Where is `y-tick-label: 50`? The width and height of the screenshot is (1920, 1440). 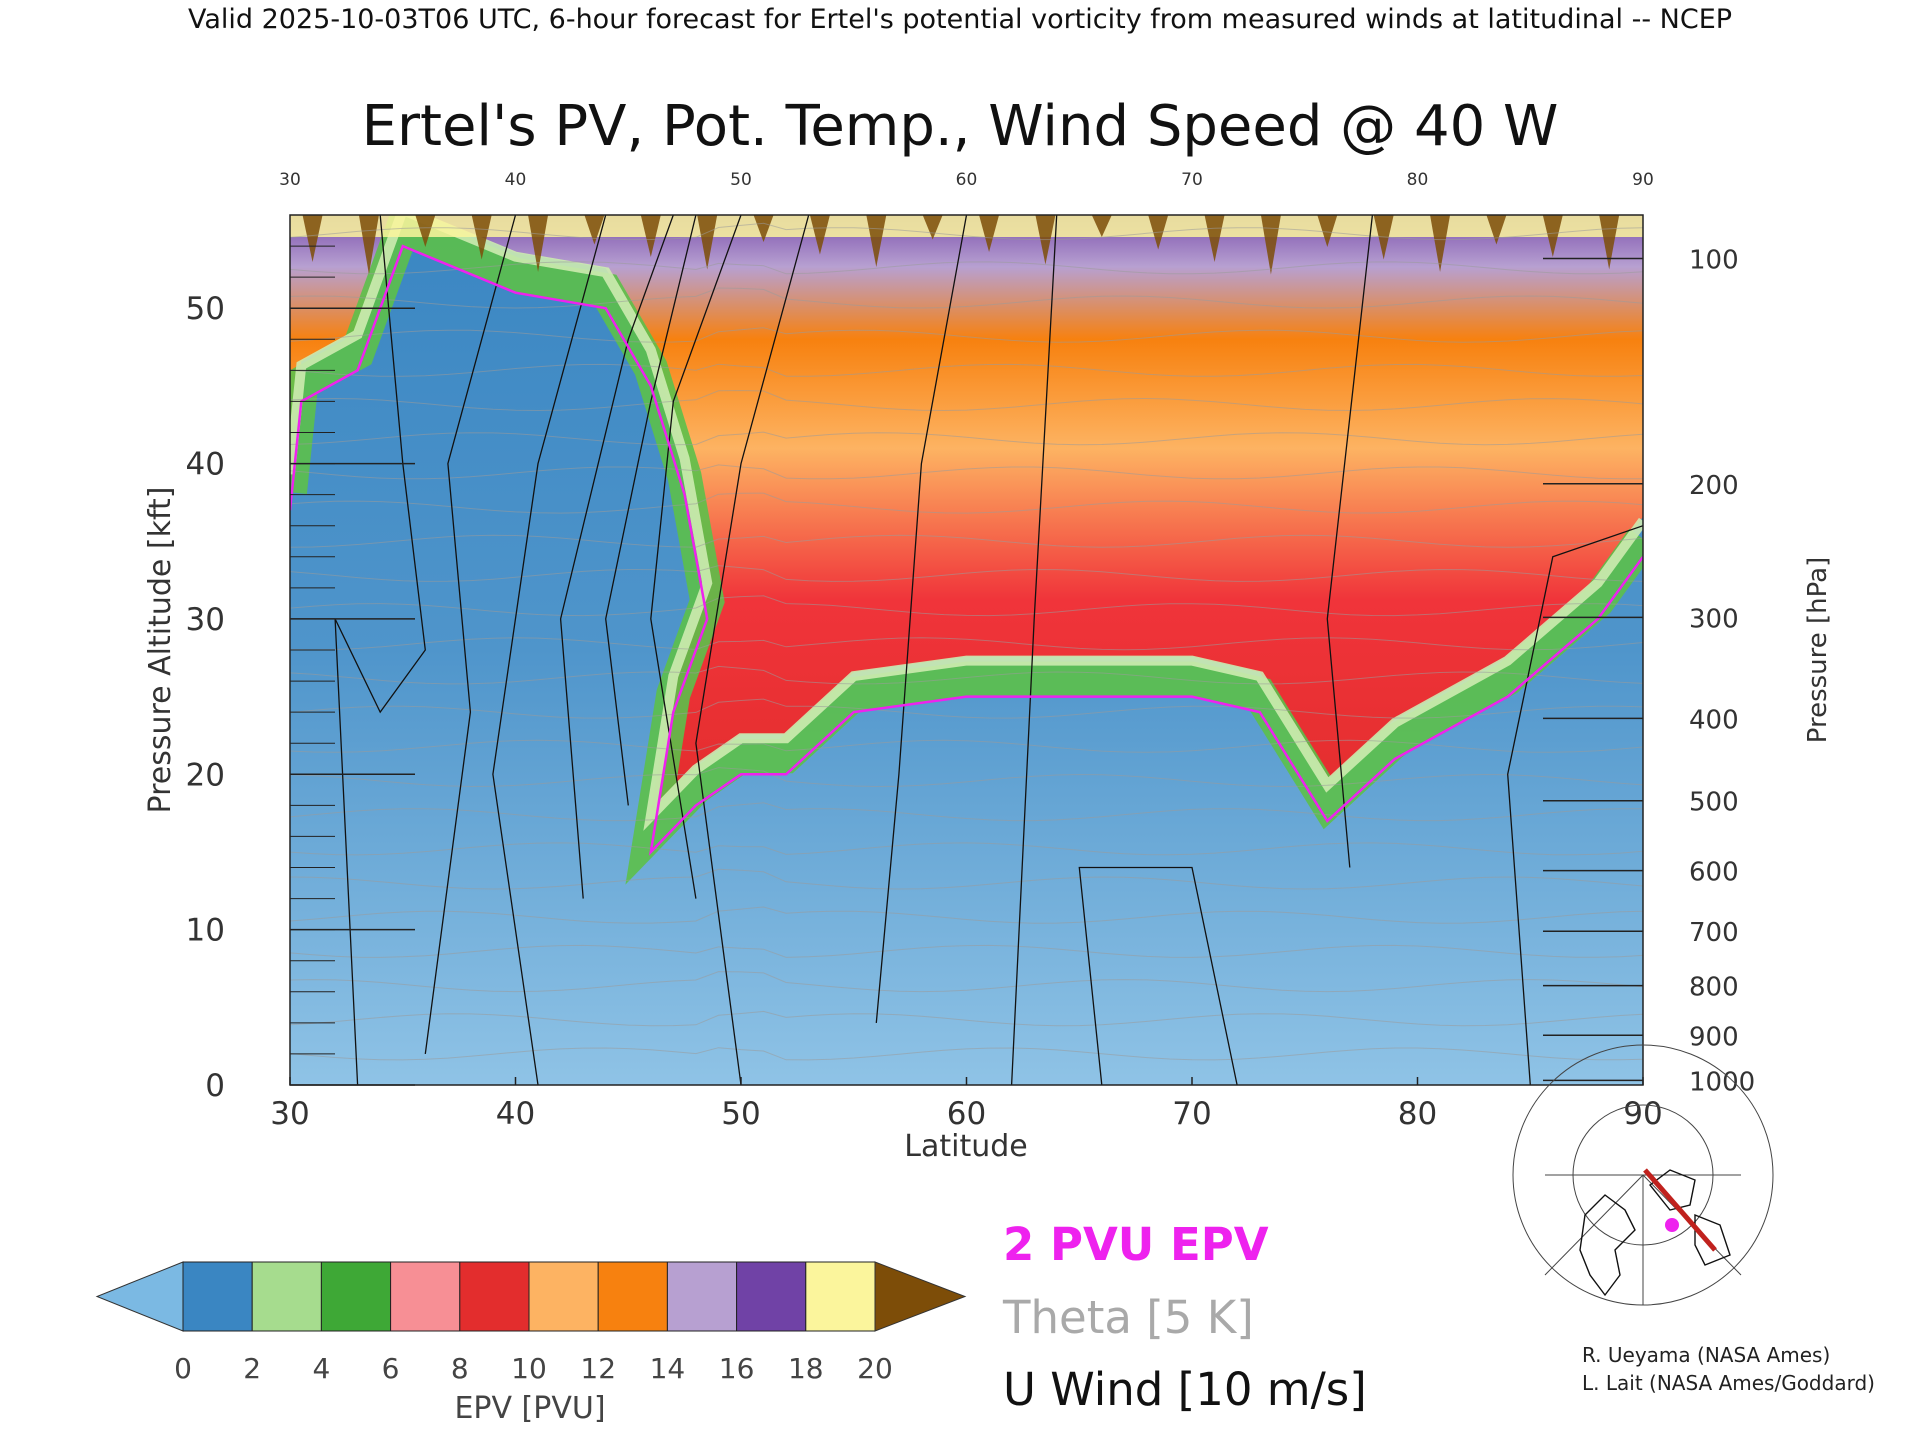 y-tick-label: 50 is located at coordinates (205, 309).